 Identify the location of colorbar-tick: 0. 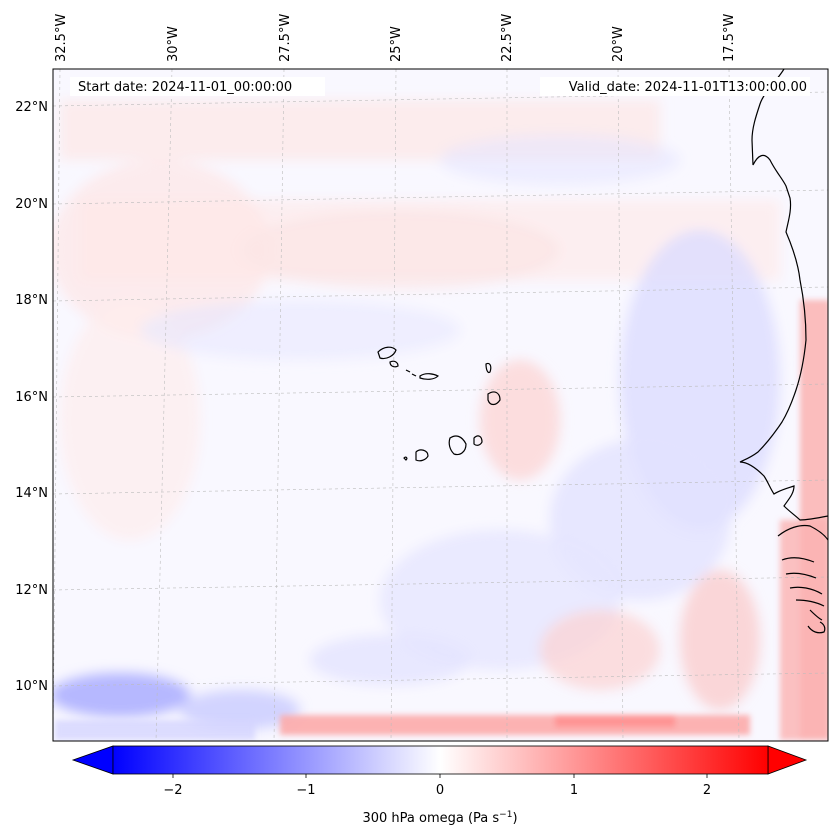
(440, 790).